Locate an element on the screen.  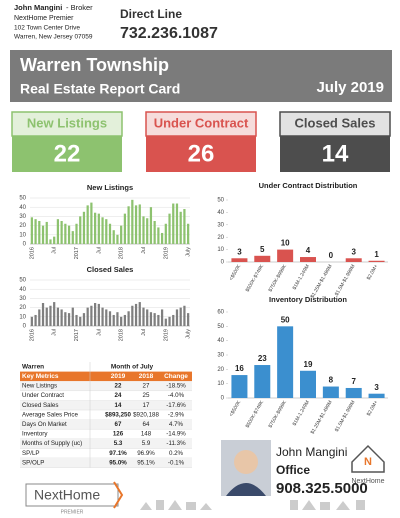
table-cell: 24 is located at coordinates (118, 395).